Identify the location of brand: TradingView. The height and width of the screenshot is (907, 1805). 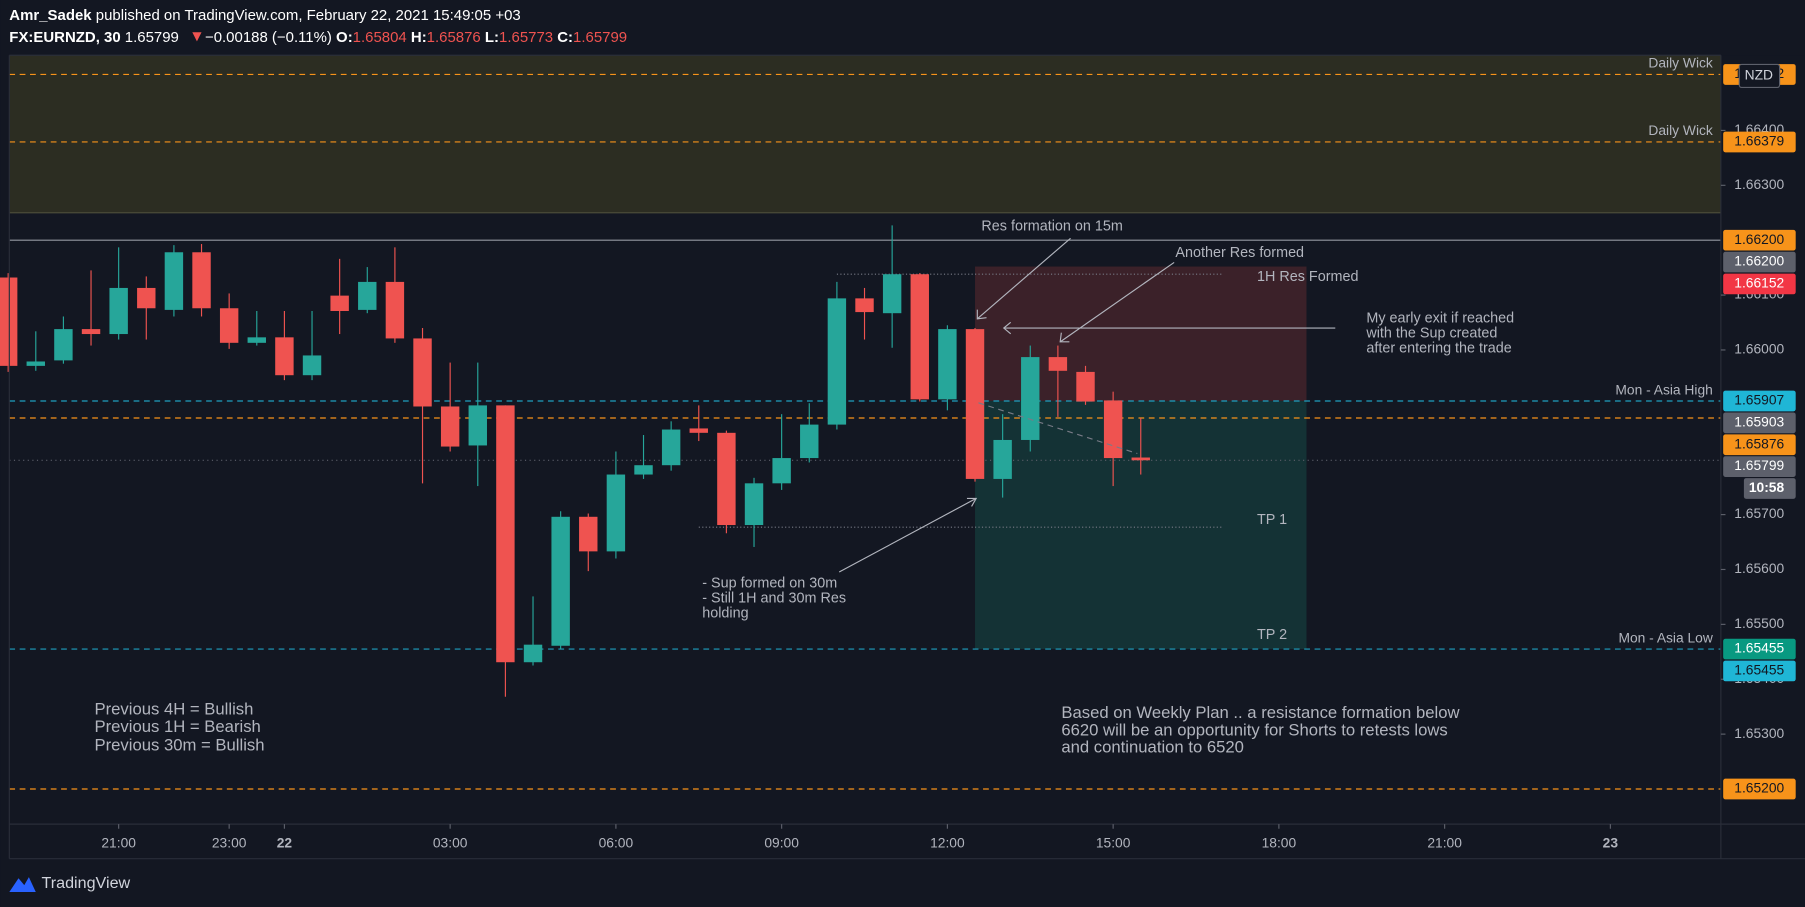
(86, 883).